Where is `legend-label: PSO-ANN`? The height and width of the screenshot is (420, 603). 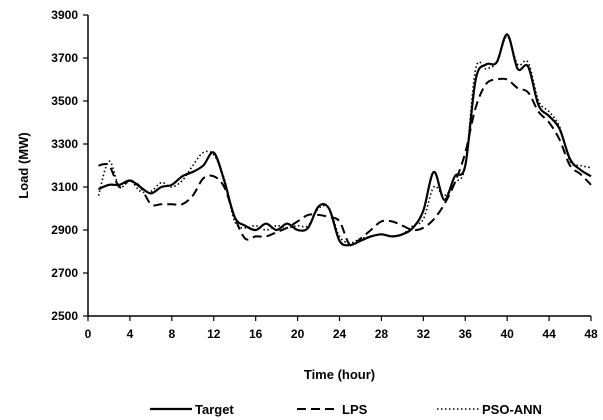 legend-label: PSO-ANN is located at coordinates (512, 409).